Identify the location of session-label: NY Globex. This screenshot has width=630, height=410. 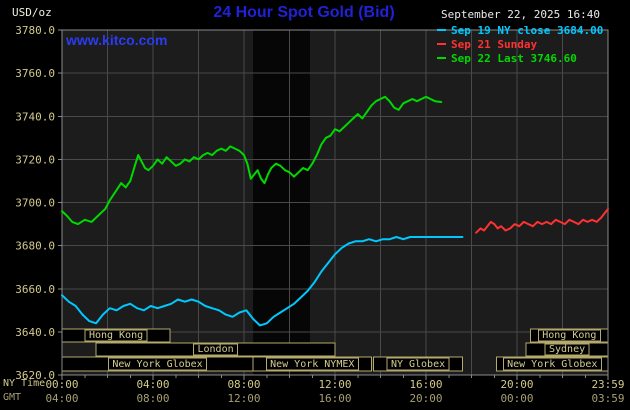
(418, 364).